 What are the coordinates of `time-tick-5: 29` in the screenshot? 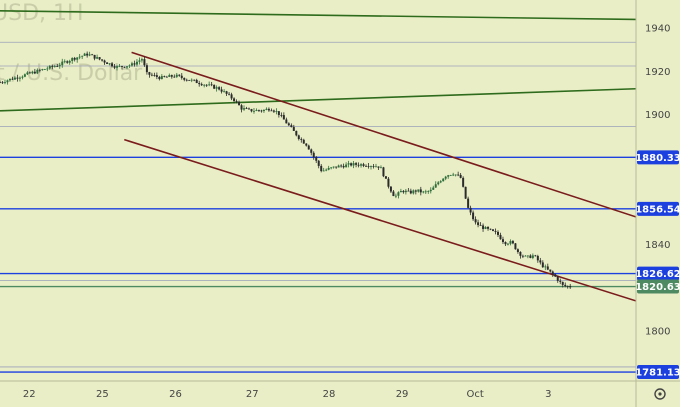 It's located at (402, 394).